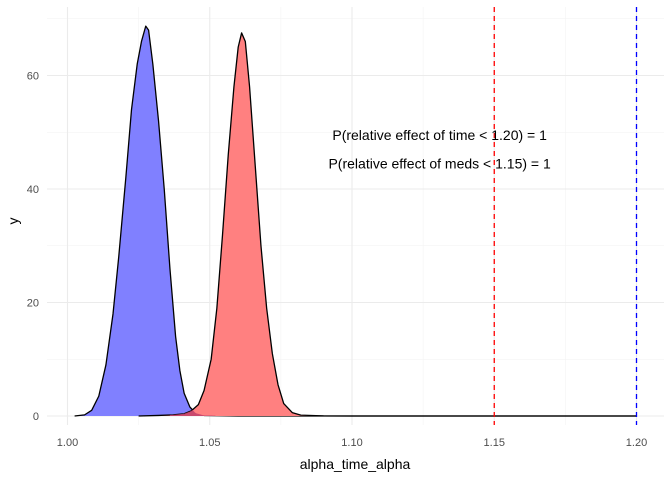 The height and width of the screenshot is (480, 672). Describe the element at coordinates (636, 443) in the screenshot. I see `x-tick-label: 1.20` at that location.